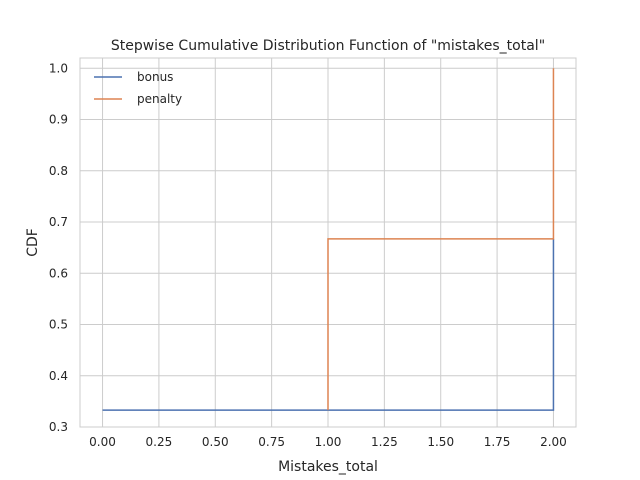  Describe the element at coordinates (58, 171) in the screenshot. I see `y-tick-label: 0.8` at that location.